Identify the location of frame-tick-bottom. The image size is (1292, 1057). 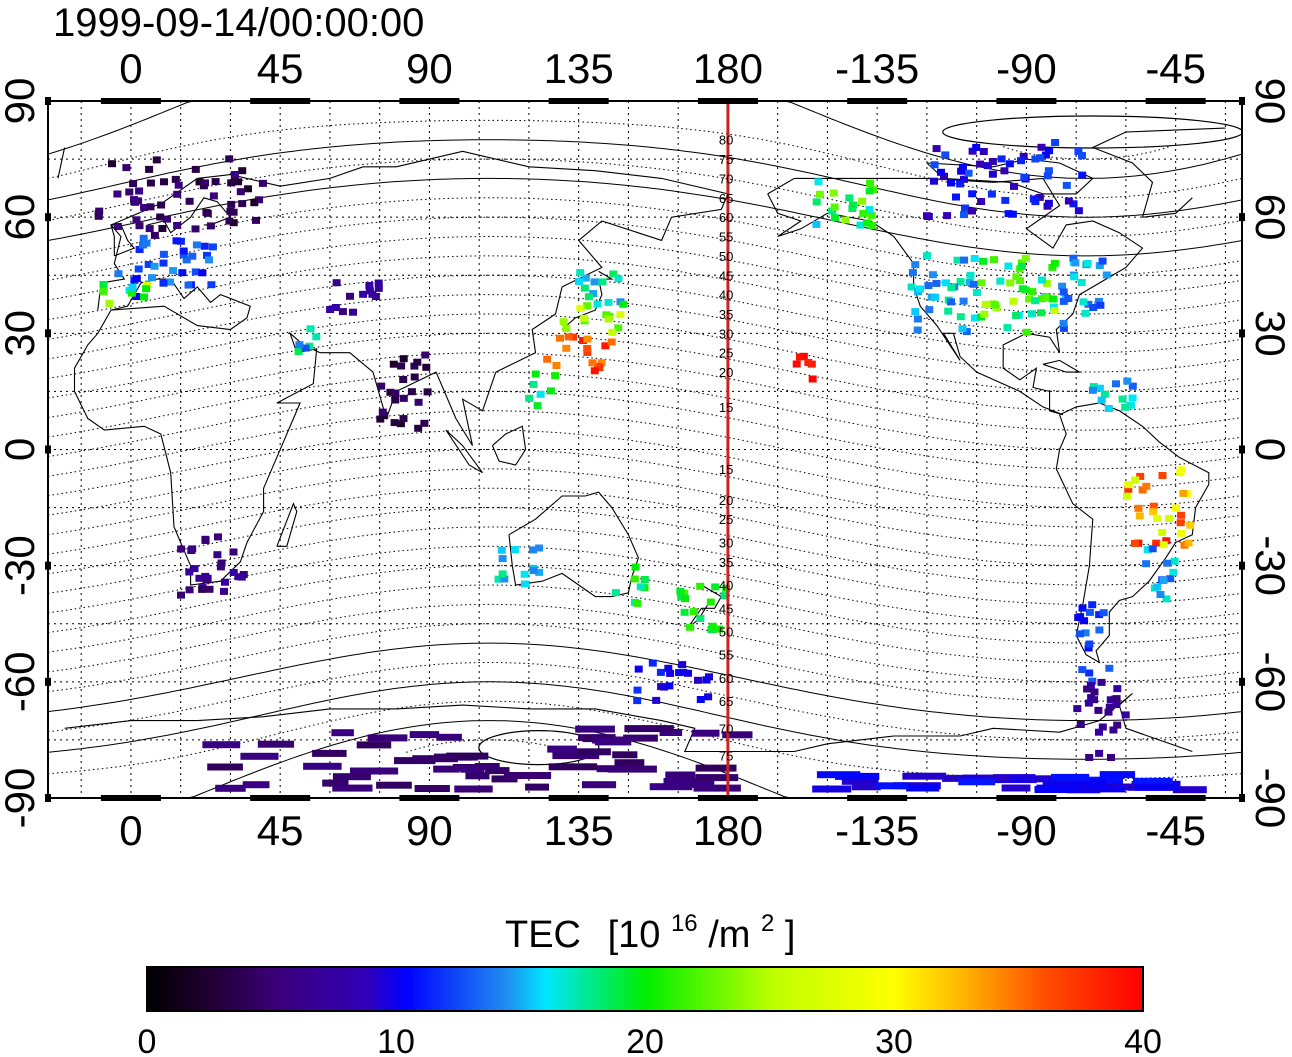
(1175, 798).